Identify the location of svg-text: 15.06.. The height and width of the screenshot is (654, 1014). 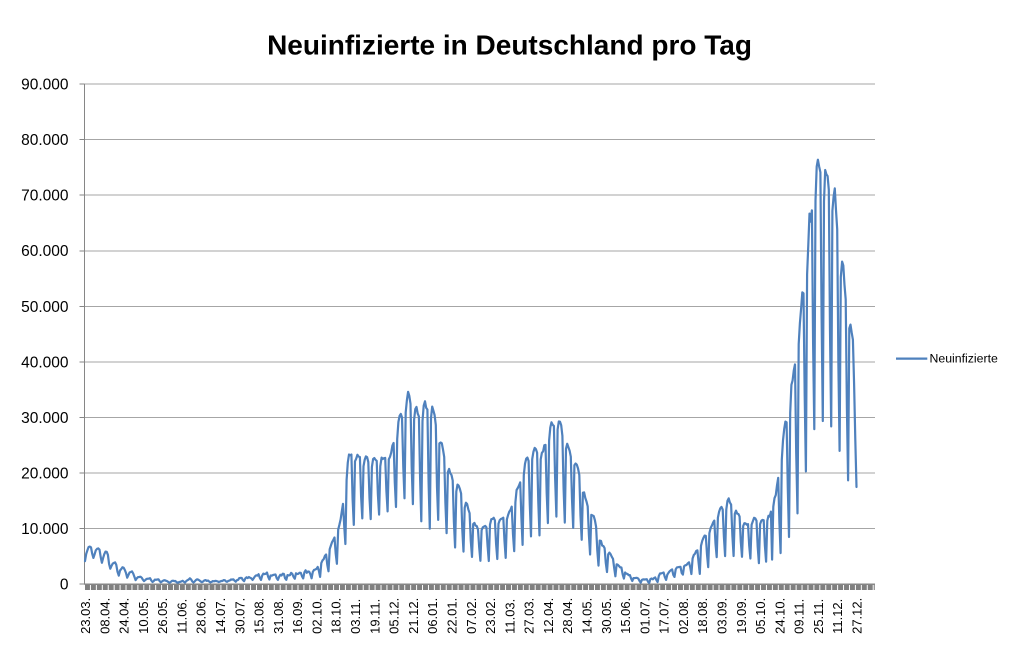
(625, 616).